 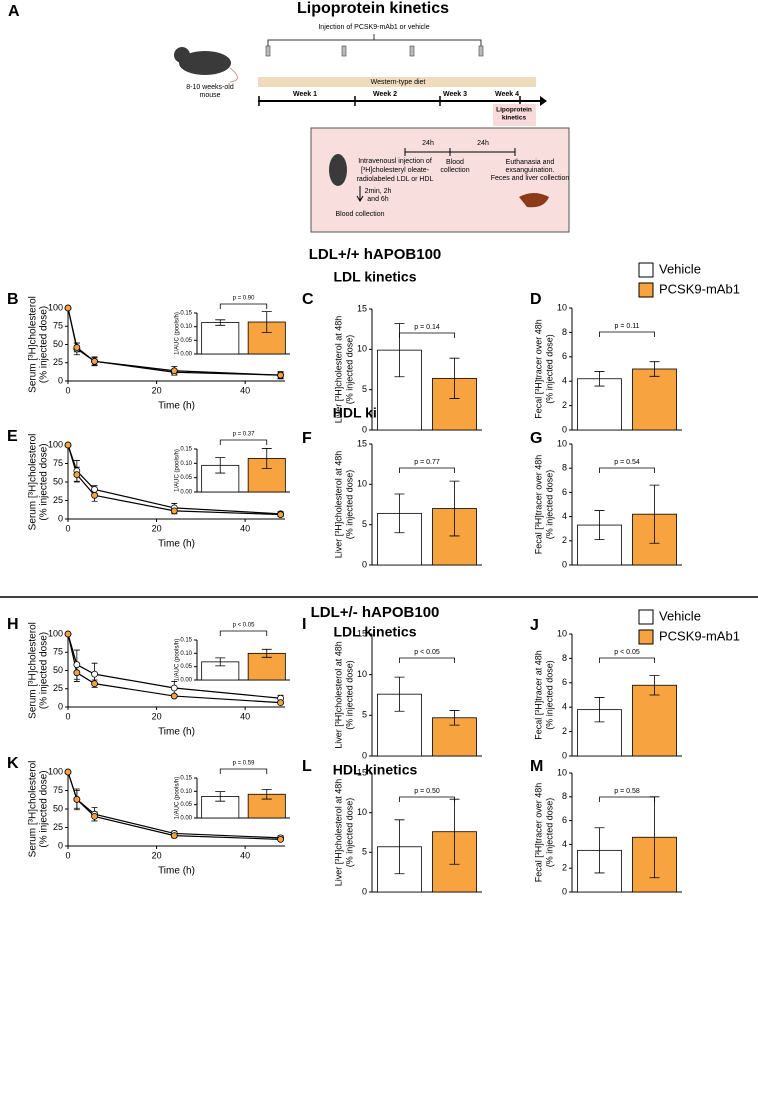 What do you see at coordinates (395, 161) in the screenshot?
I see `injection-text: Intravenousl injection of` at bounding box center [395, 161].